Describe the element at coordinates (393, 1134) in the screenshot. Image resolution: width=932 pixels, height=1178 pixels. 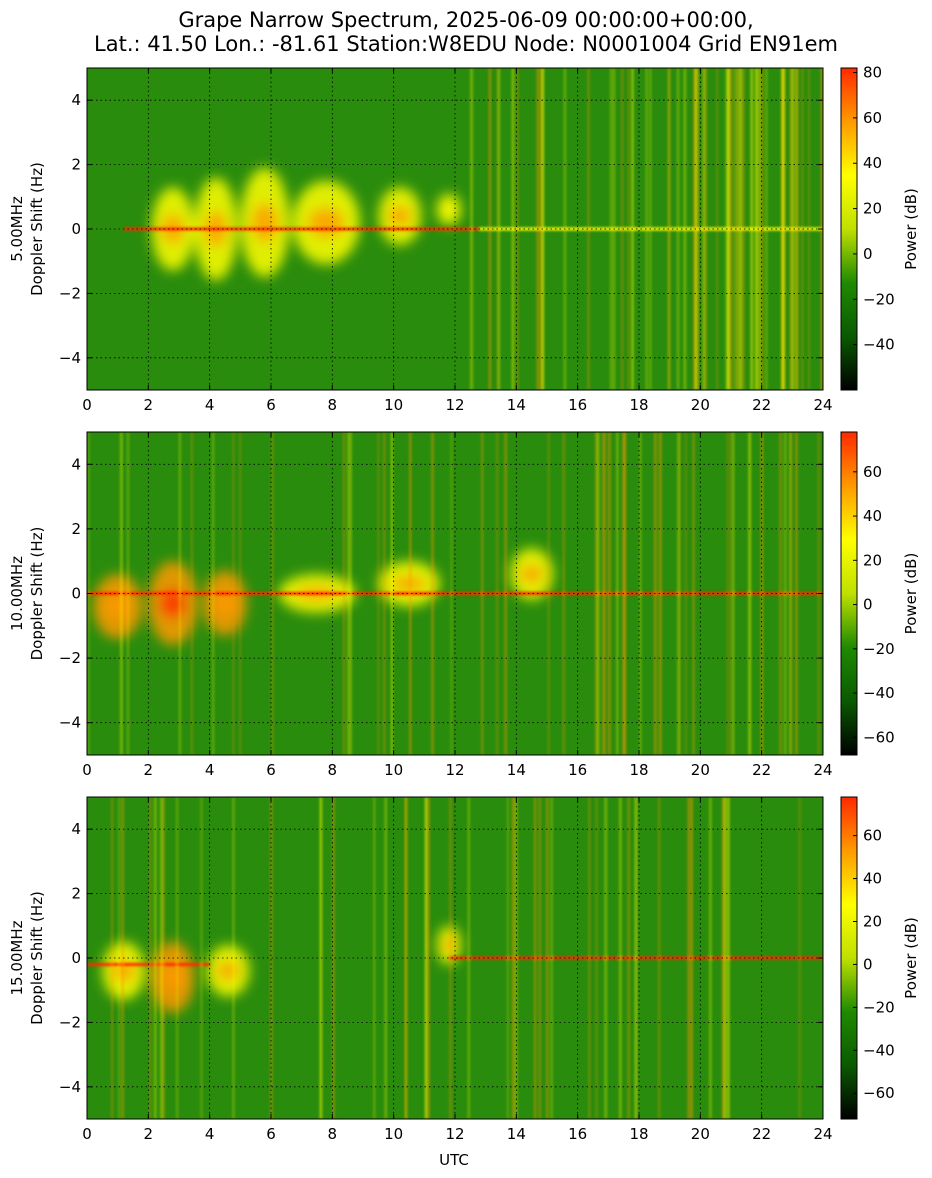
I see `x-tick-label: 10` at that location.